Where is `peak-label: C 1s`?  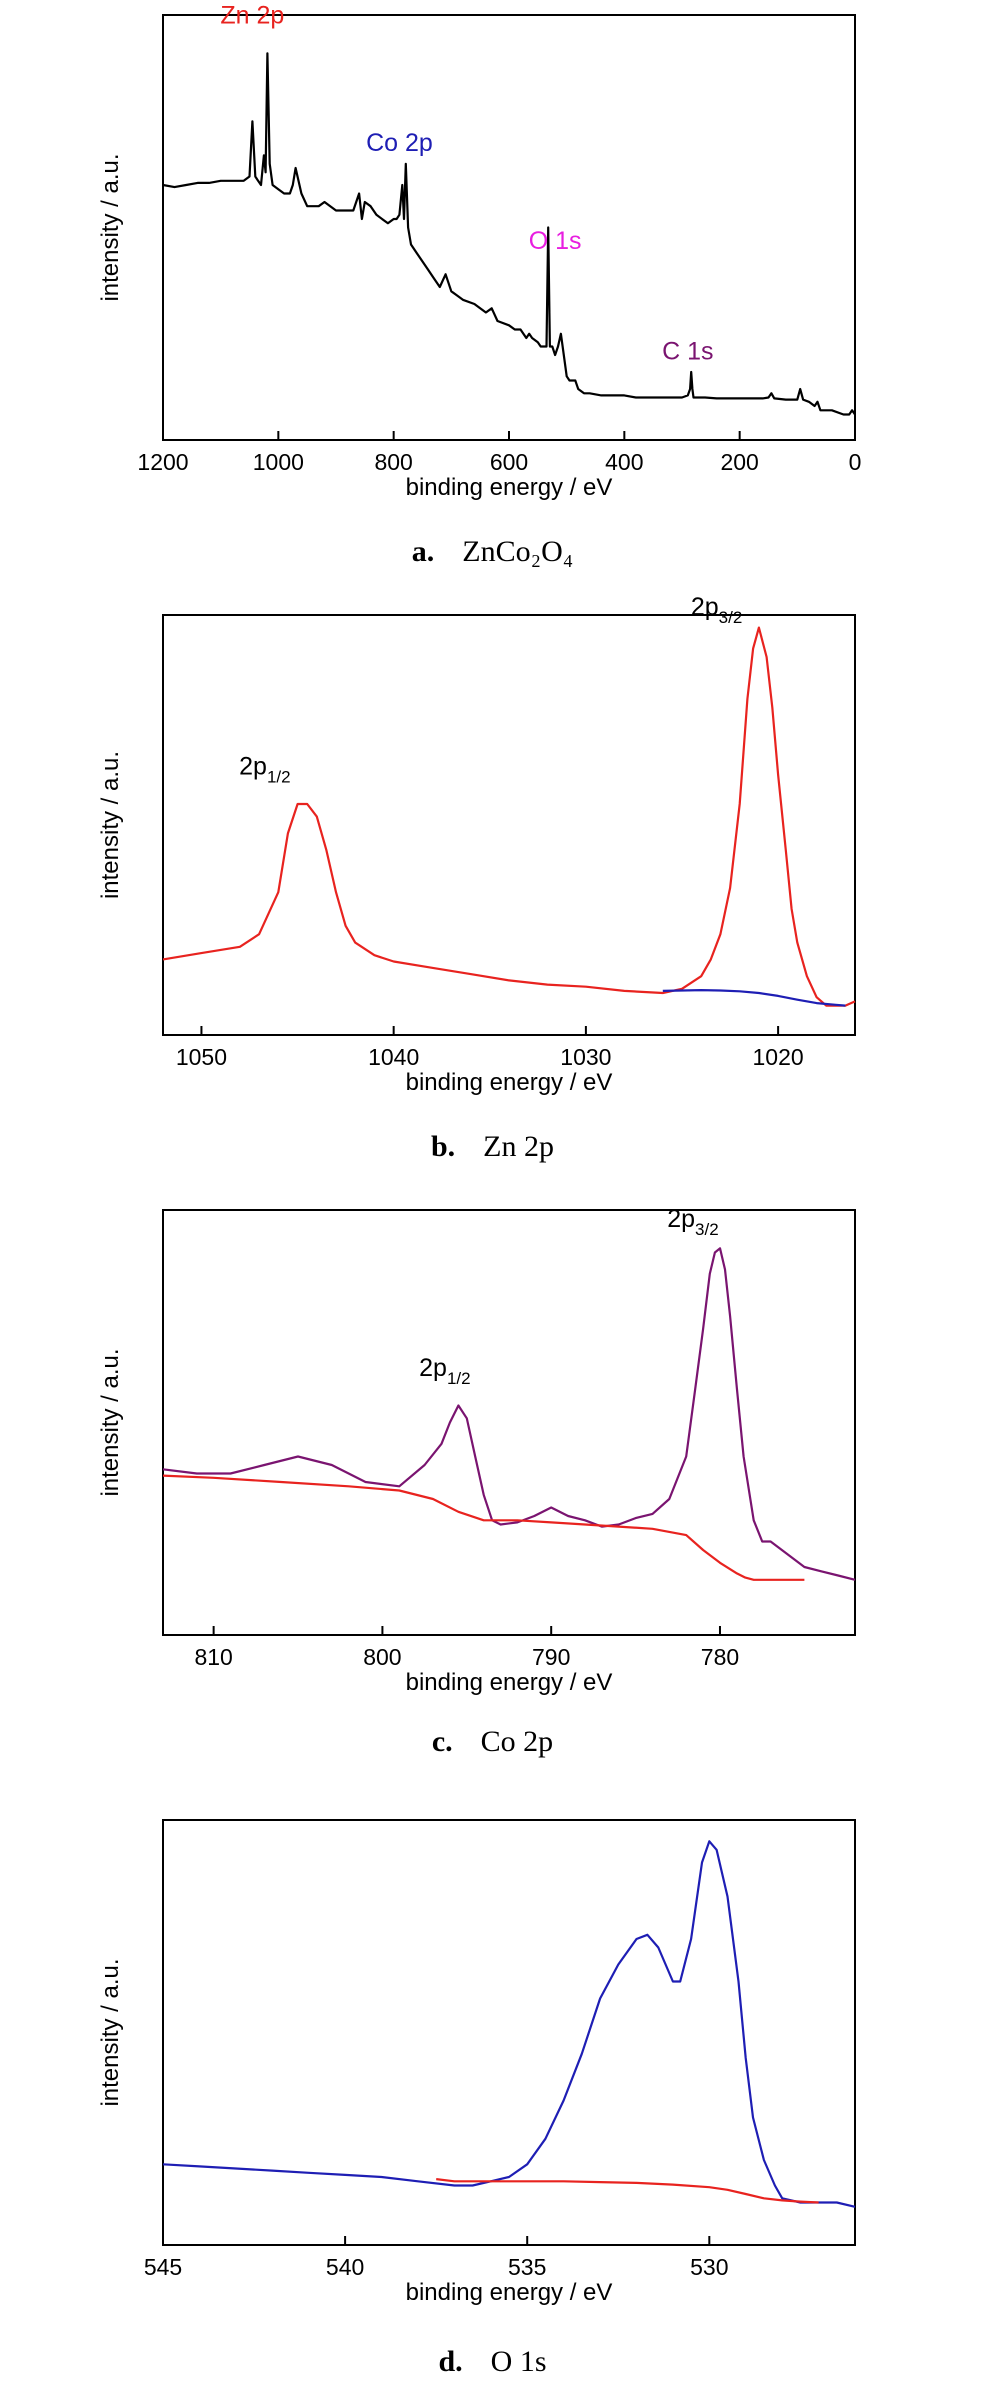 peak-label: C 1s is located at coordinates (687, 351).